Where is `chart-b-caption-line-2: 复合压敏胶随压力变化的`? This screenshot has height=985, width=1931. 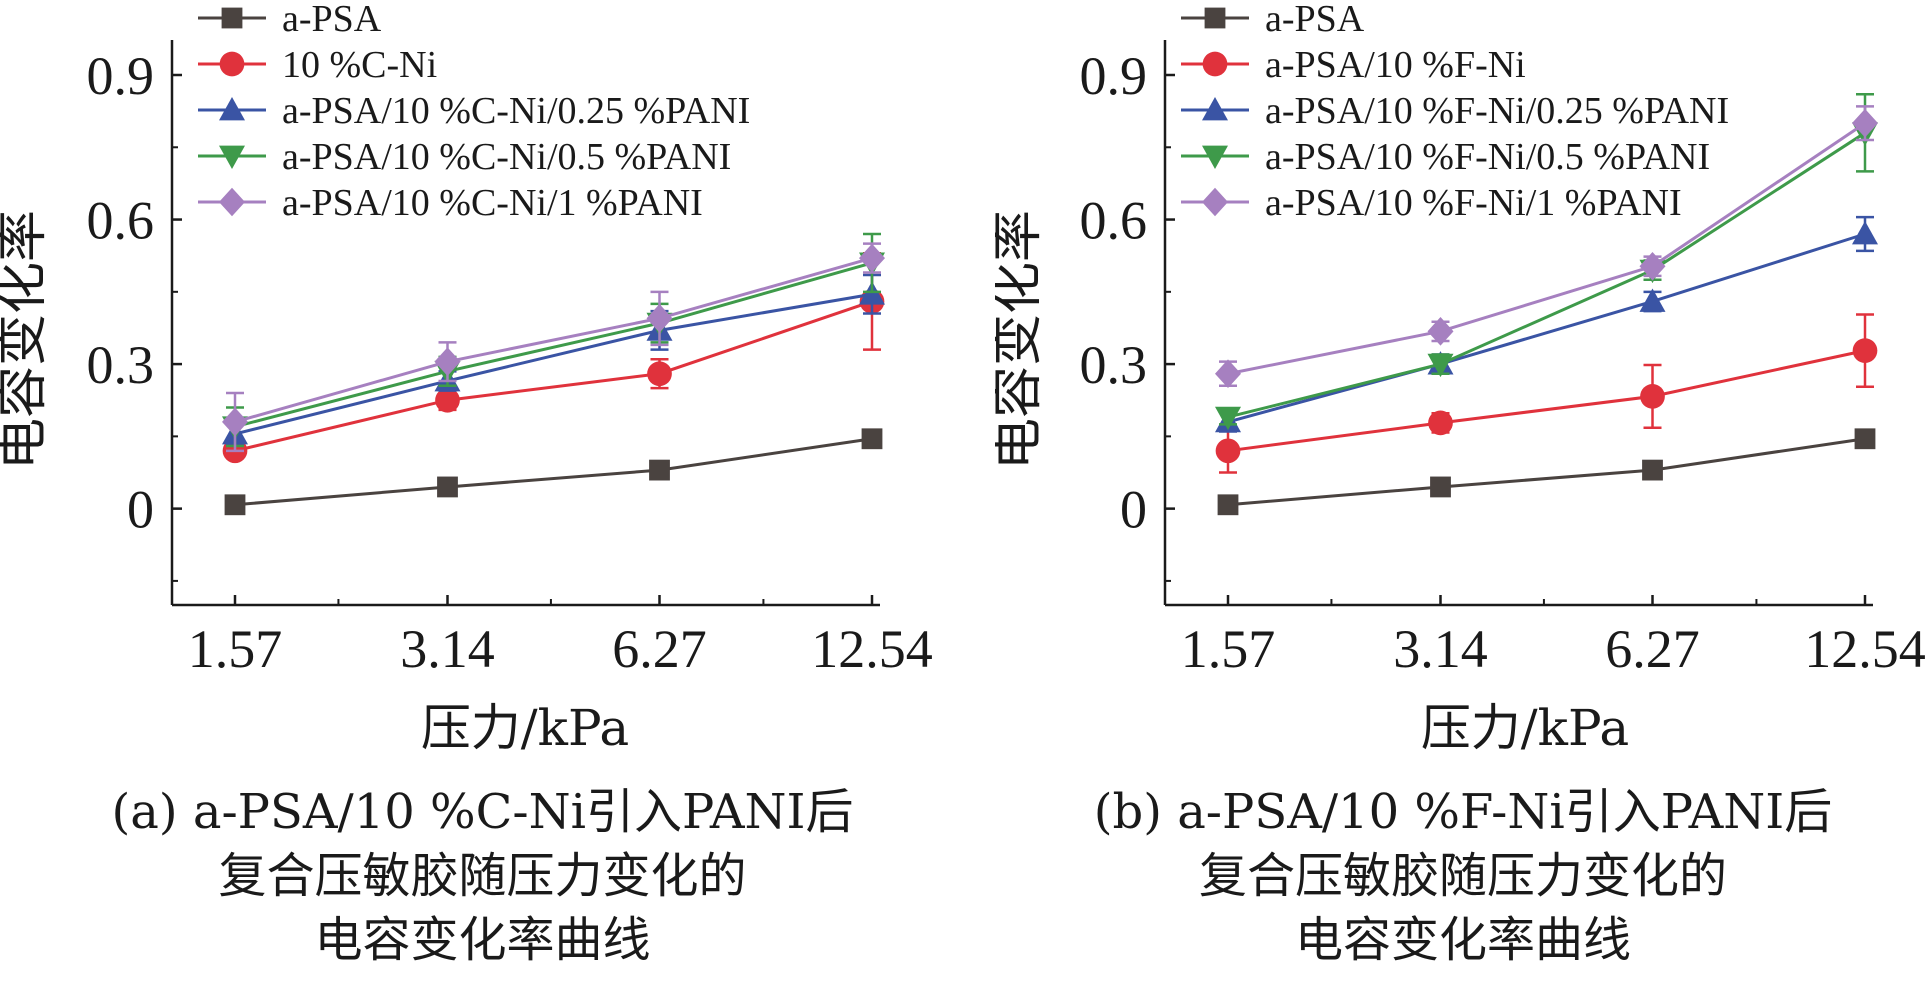 chart-b-caption-line-2: 复合压敏胶随压力变化的 is located at coordinates (1462, 876).